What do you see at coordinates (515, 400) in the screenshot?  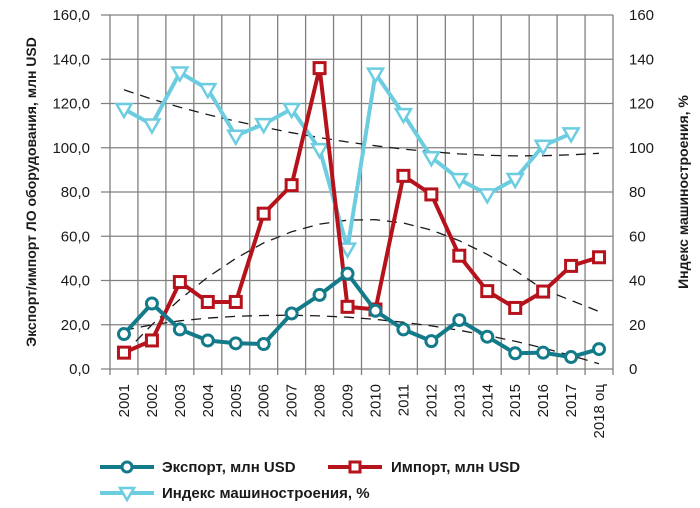 I see `x-tick-label: 2015` at bounding box center [515, 400].